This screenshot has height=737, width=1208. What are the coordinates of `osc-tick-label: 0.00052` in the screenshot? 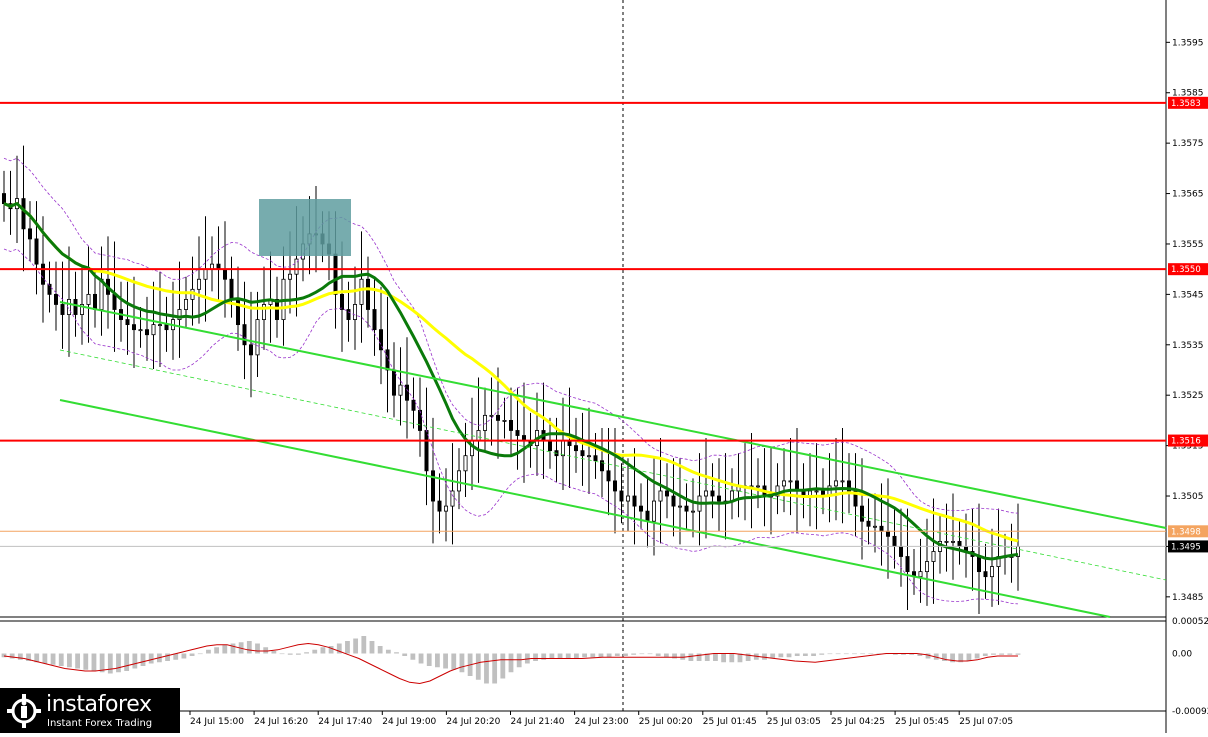 It's located at (1190, 622).